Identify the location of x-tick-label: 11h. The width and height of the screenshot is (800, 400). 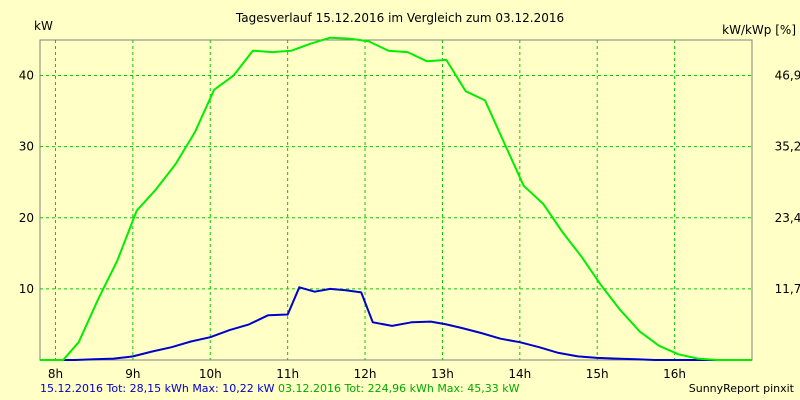
(287, 374).